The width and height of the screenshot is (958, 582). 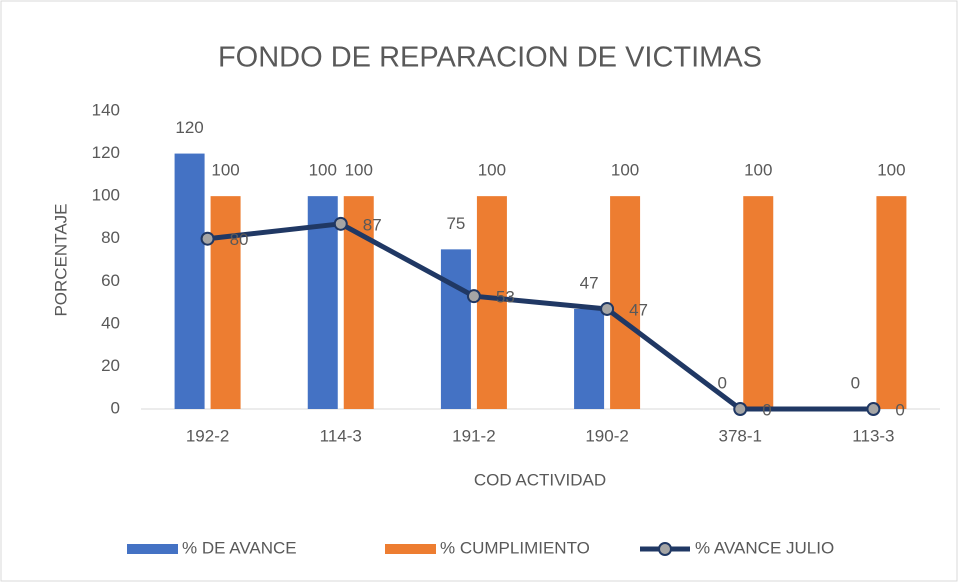 I want to click on x-tick-label: 113-3, so click(x=873, y=435).